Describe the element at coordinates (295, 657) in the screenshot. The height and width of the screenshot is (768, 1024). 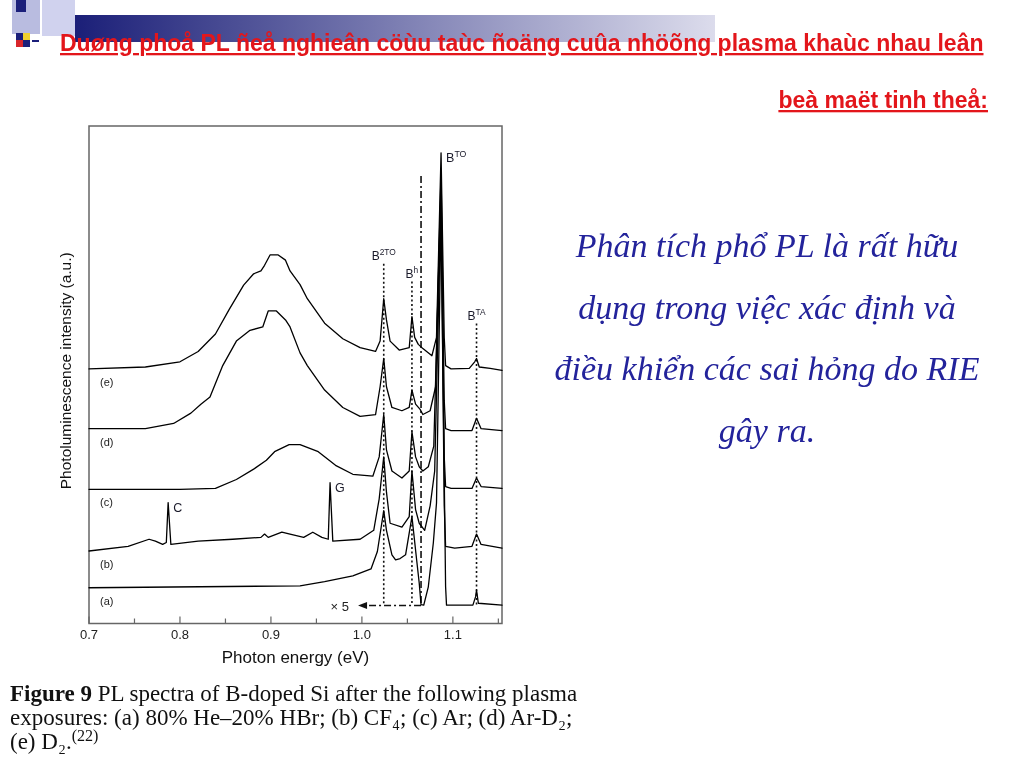
I see `x-axis-title: Photon energy (eV)` at that location.